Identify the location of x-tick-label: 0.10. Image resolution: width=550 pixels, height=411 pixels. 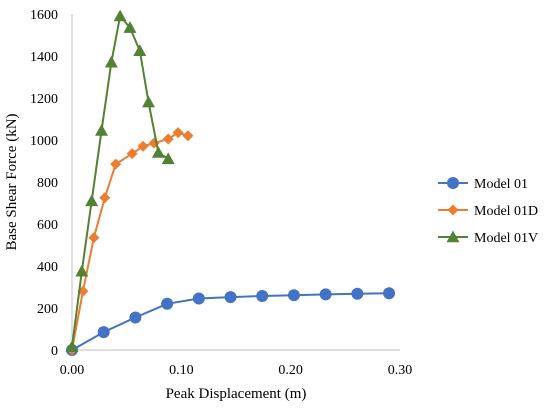
(181, 370).